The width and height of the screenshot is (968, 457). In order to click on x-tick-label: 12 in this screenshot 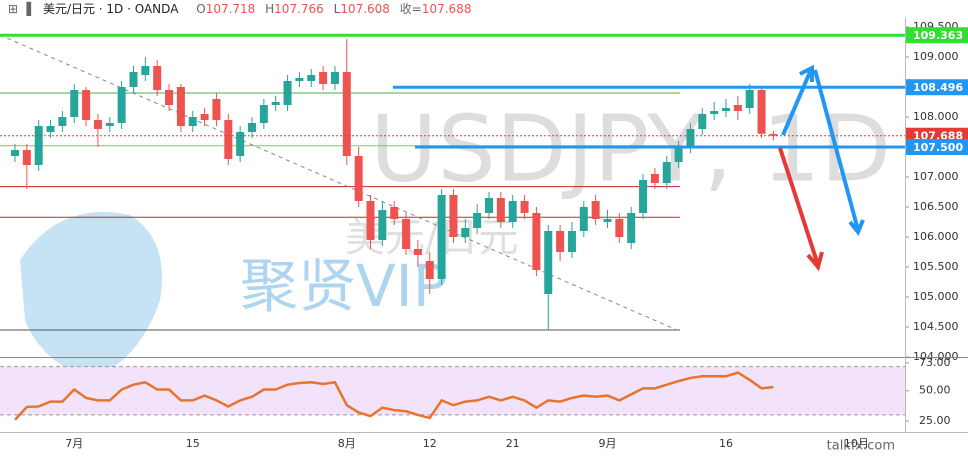, I will do `click(430, 443)`.